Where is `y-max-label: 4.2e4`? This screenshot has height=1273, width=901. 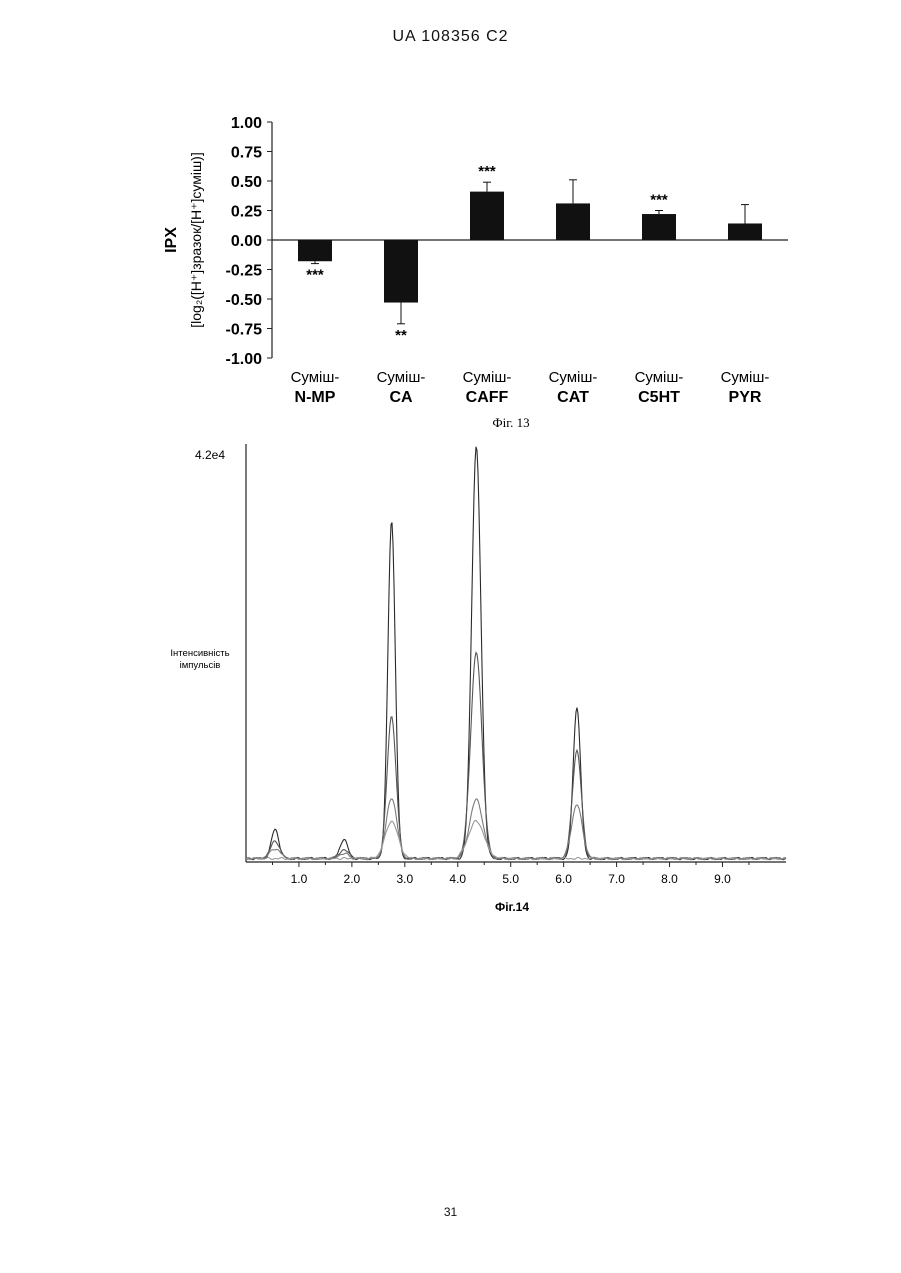
y-max-label: 4.2e4 is located at coordinates (210, 455).